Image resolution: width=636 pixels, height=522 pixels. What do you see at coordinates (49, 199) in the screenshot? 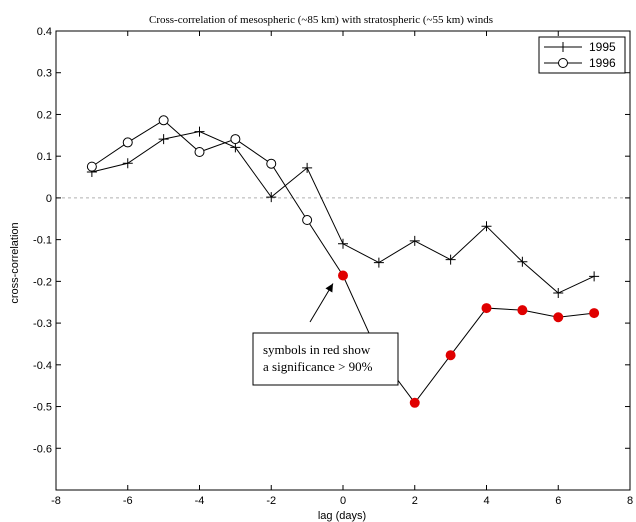
I see `y-tick-label: 0` at bounding box center [49, 199].